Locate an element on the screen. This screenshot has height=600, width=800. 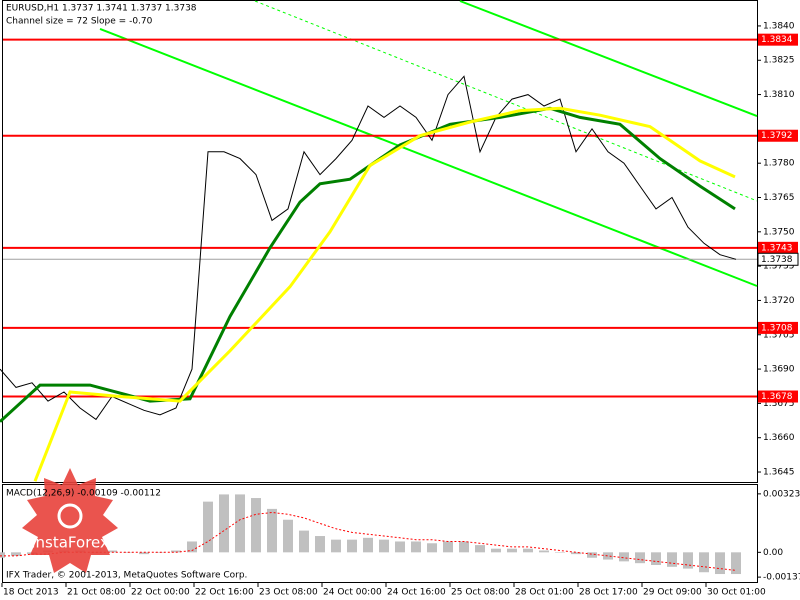
level-label: 1.3708 is located at coordinates (777, 328).